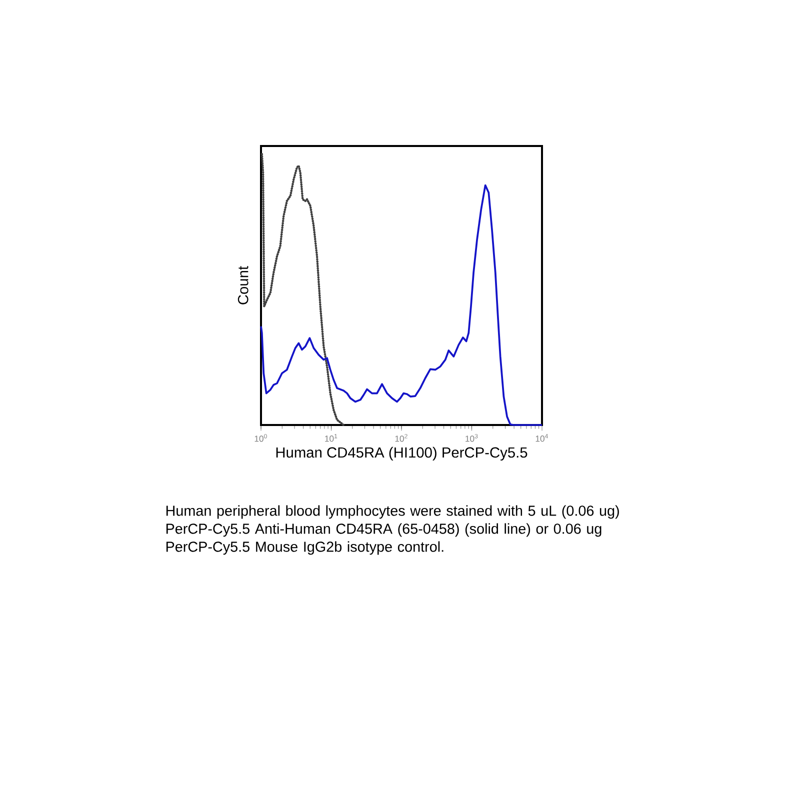 This screenshot has width=800, height=800. What do you see at coordinates (401, 438) in the screenshot?
I see `x-tick-label: 10$^{2}$` at bounding box center [401, 438].